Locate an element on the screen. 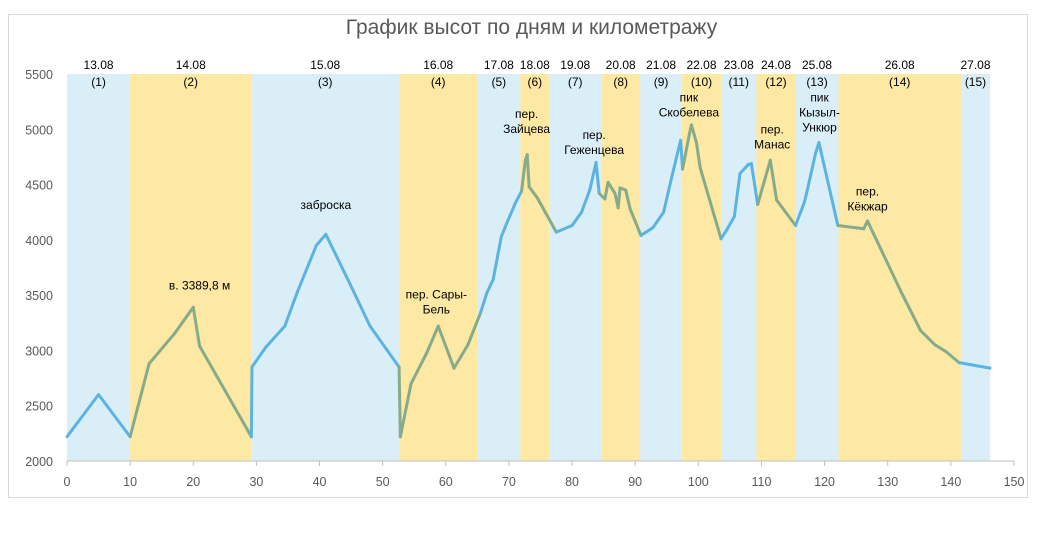  annotation-label: Кёкжар is located at coordinates (867, 207).